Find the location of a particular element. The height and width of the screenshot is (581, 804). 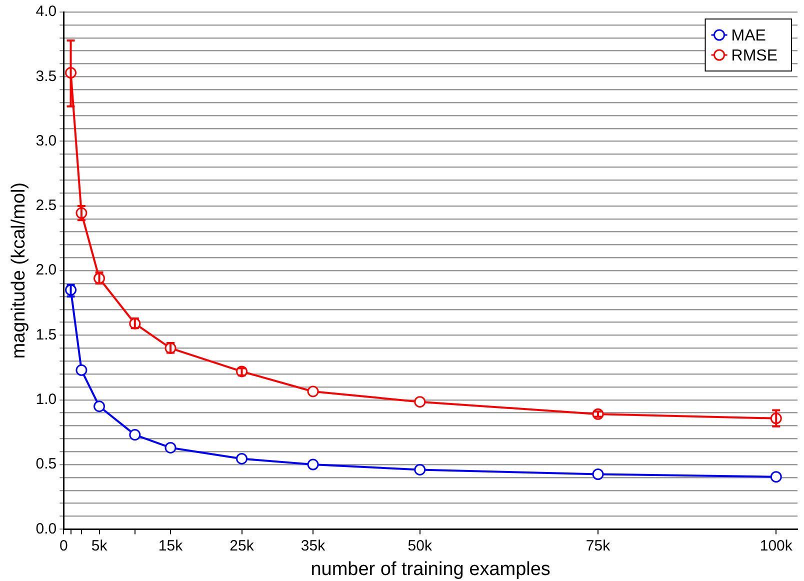

y-tick-label: 0.0 is located at coordinates (46, 529).